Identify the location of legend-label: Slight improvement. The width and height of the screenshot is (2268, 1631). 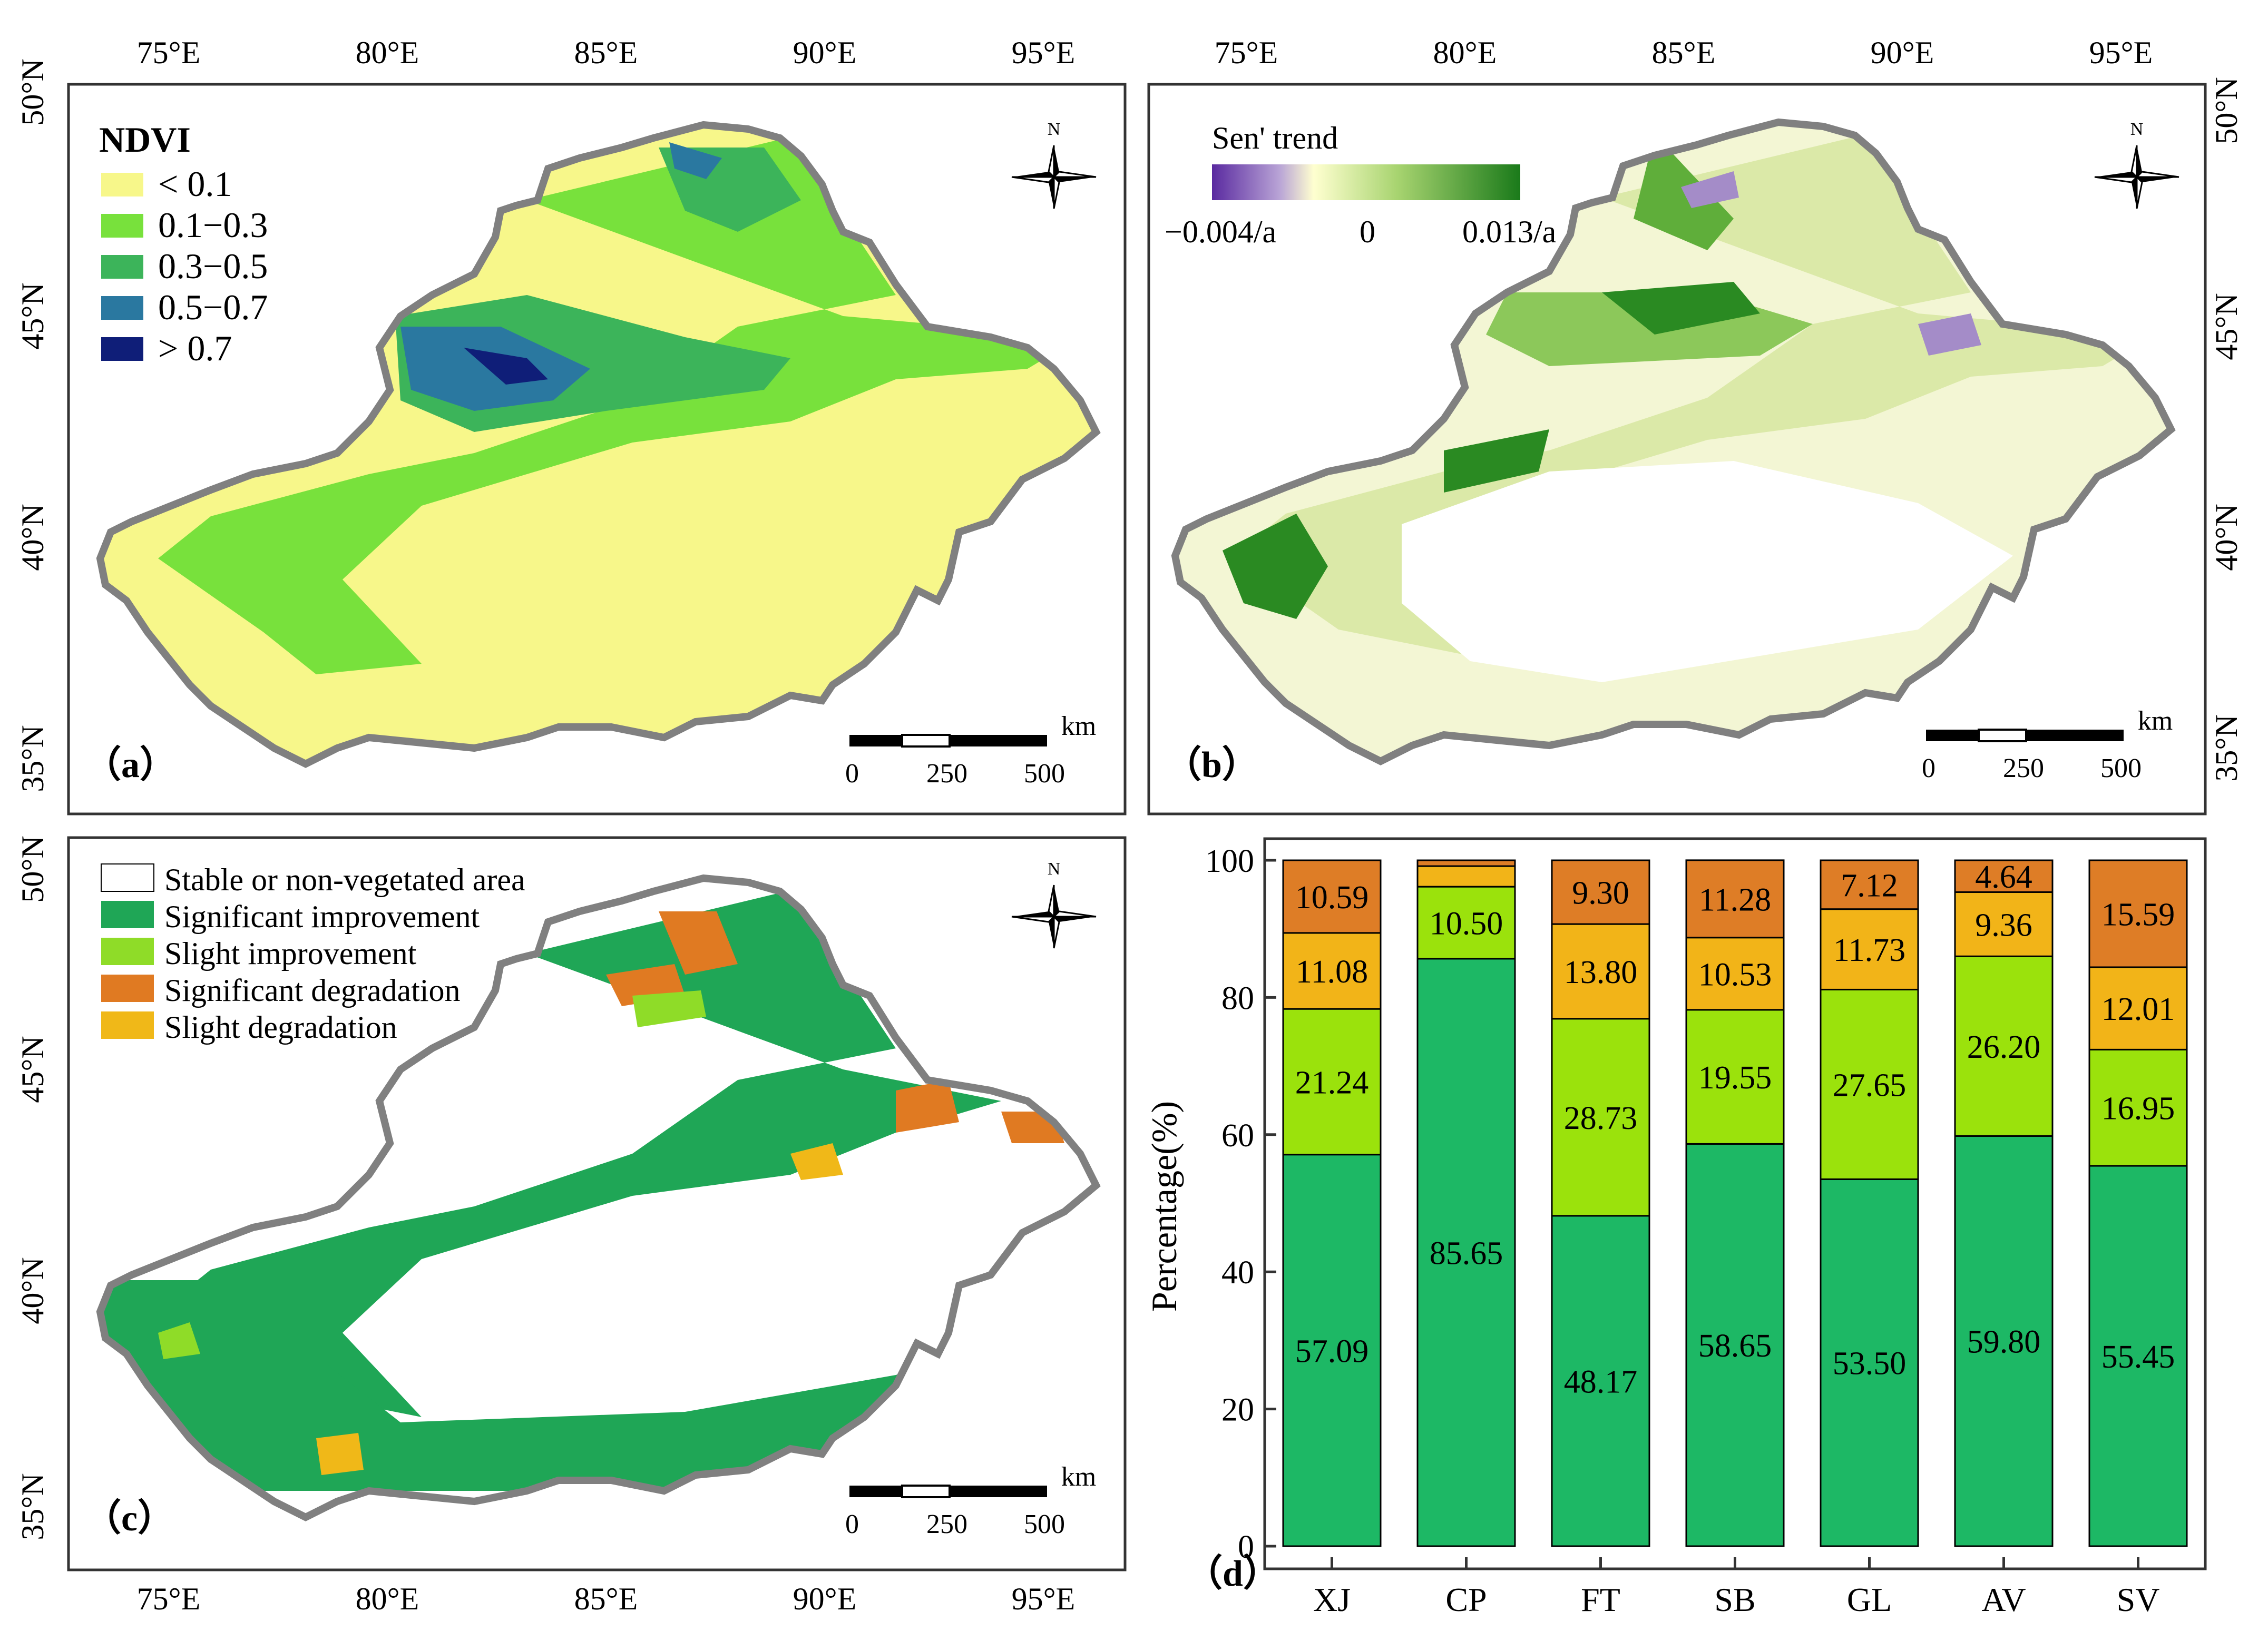
(290, 954).